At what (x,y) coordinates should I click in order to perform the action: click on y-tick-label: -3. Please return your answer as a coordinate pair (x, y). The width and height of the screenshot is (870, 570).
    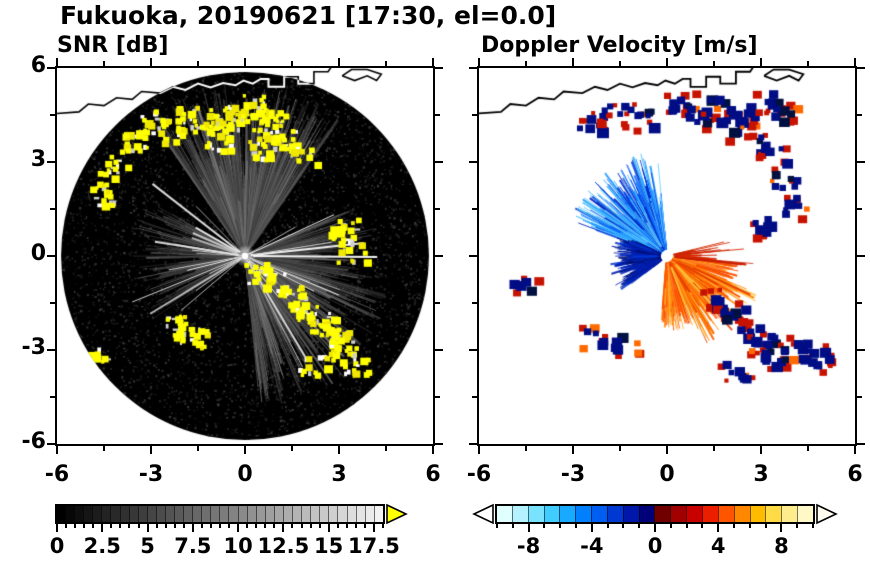
    Looking at the image, I should click on (33, 347).